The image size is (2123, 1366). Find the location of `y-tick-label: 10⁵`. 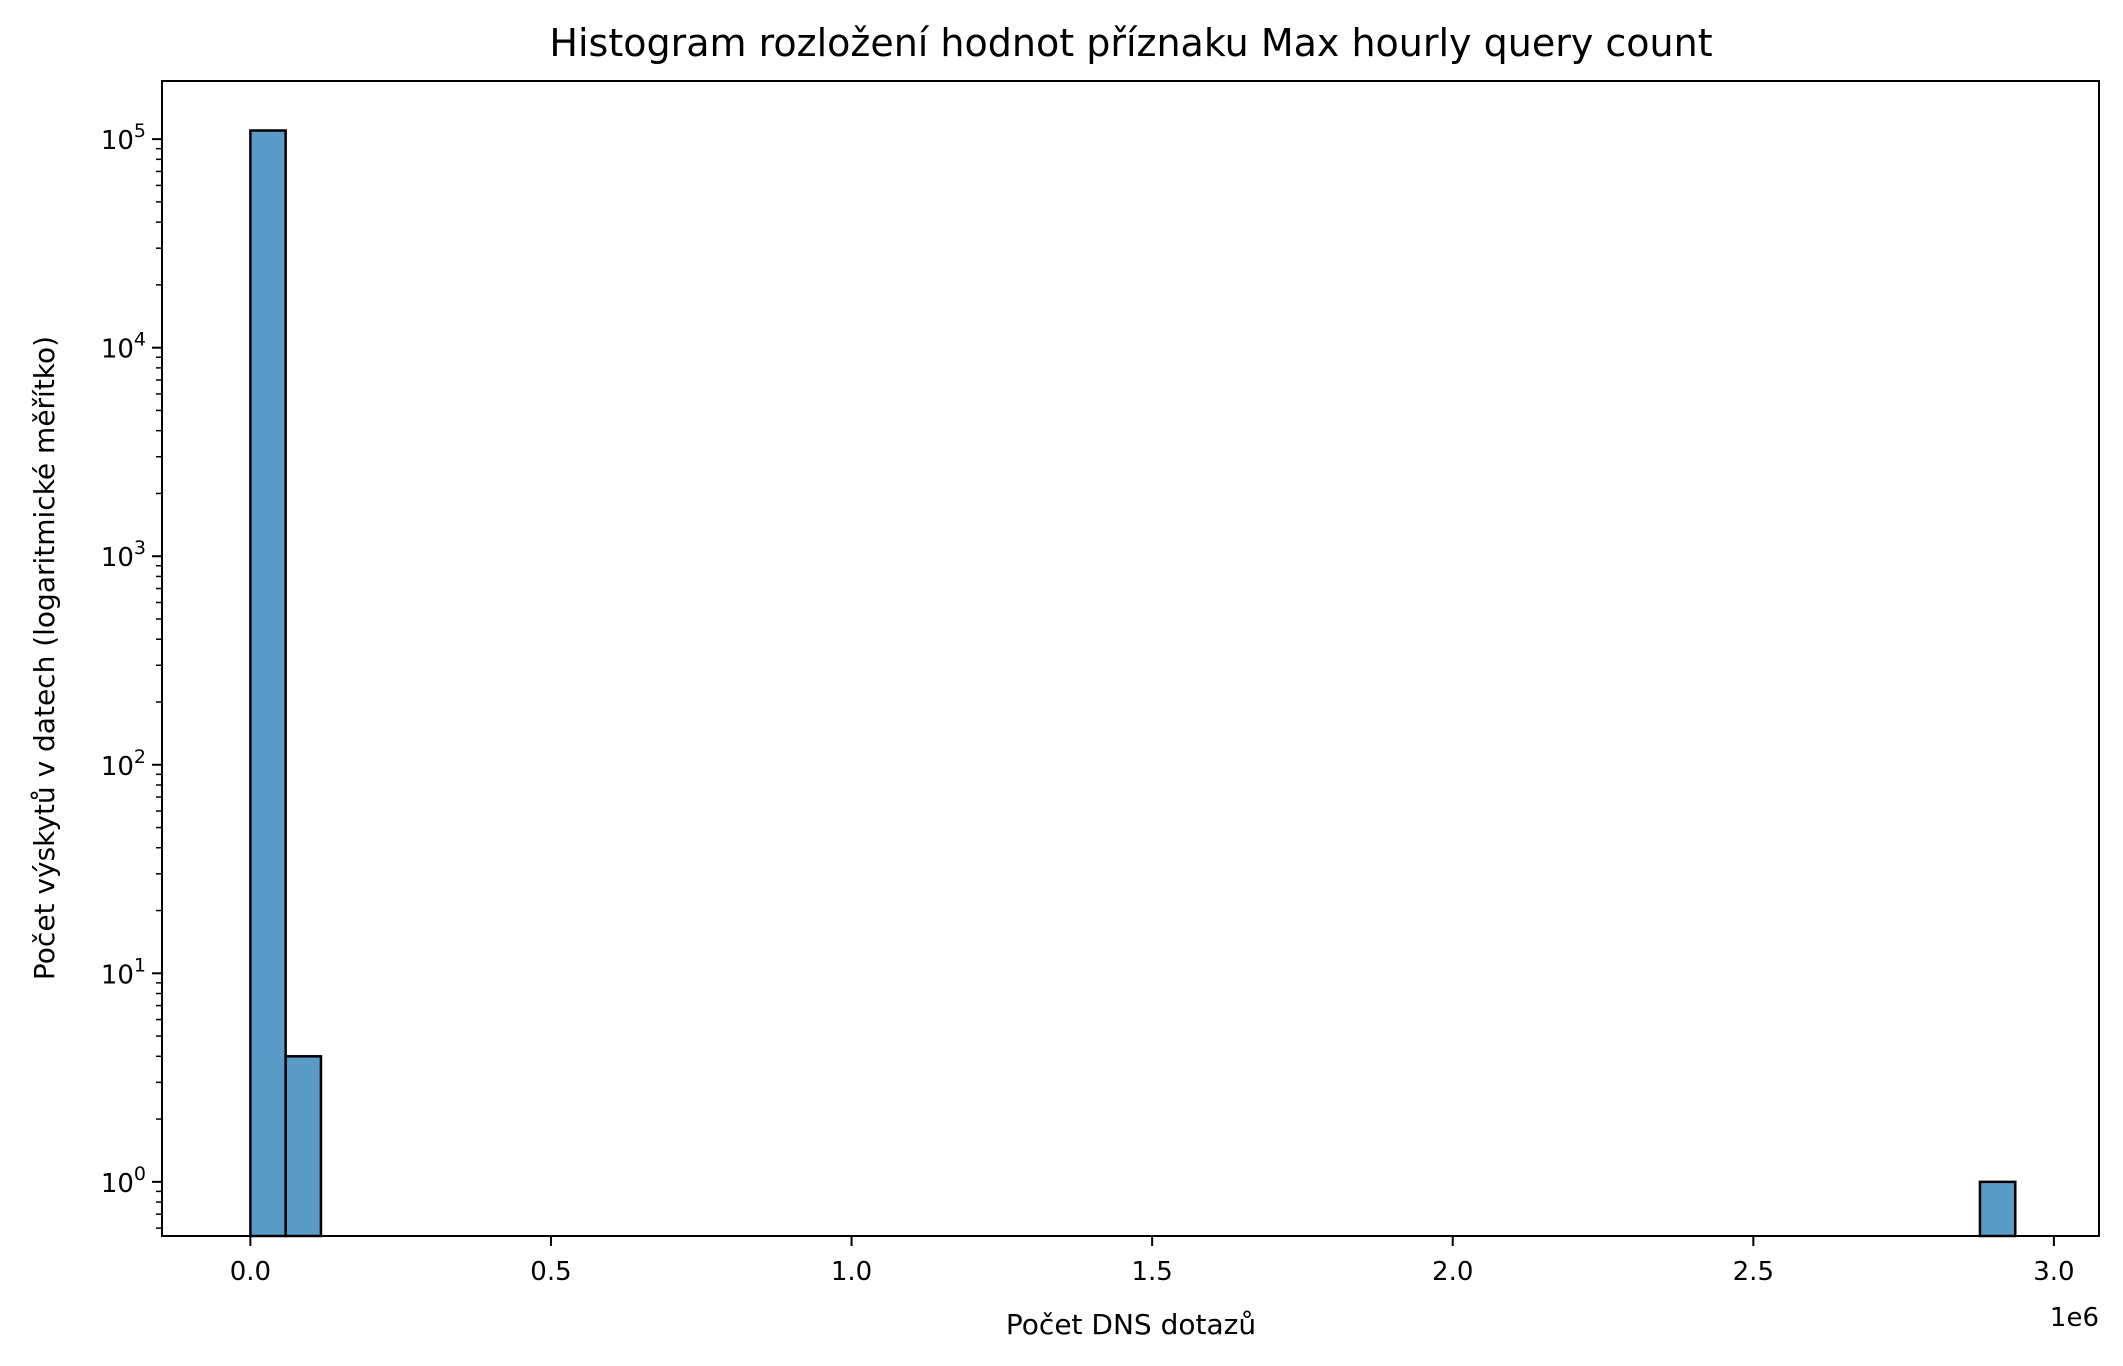

y-tick-label: 10⁵ is located at coordinates (123, 138).